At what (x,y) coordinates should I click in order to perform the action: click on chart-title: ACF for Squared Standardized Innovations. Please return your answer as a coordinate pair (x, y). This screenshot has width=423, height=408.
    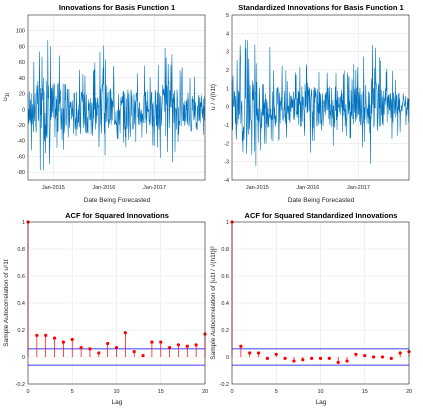
    Looking at the image, I should click on (321, 215).